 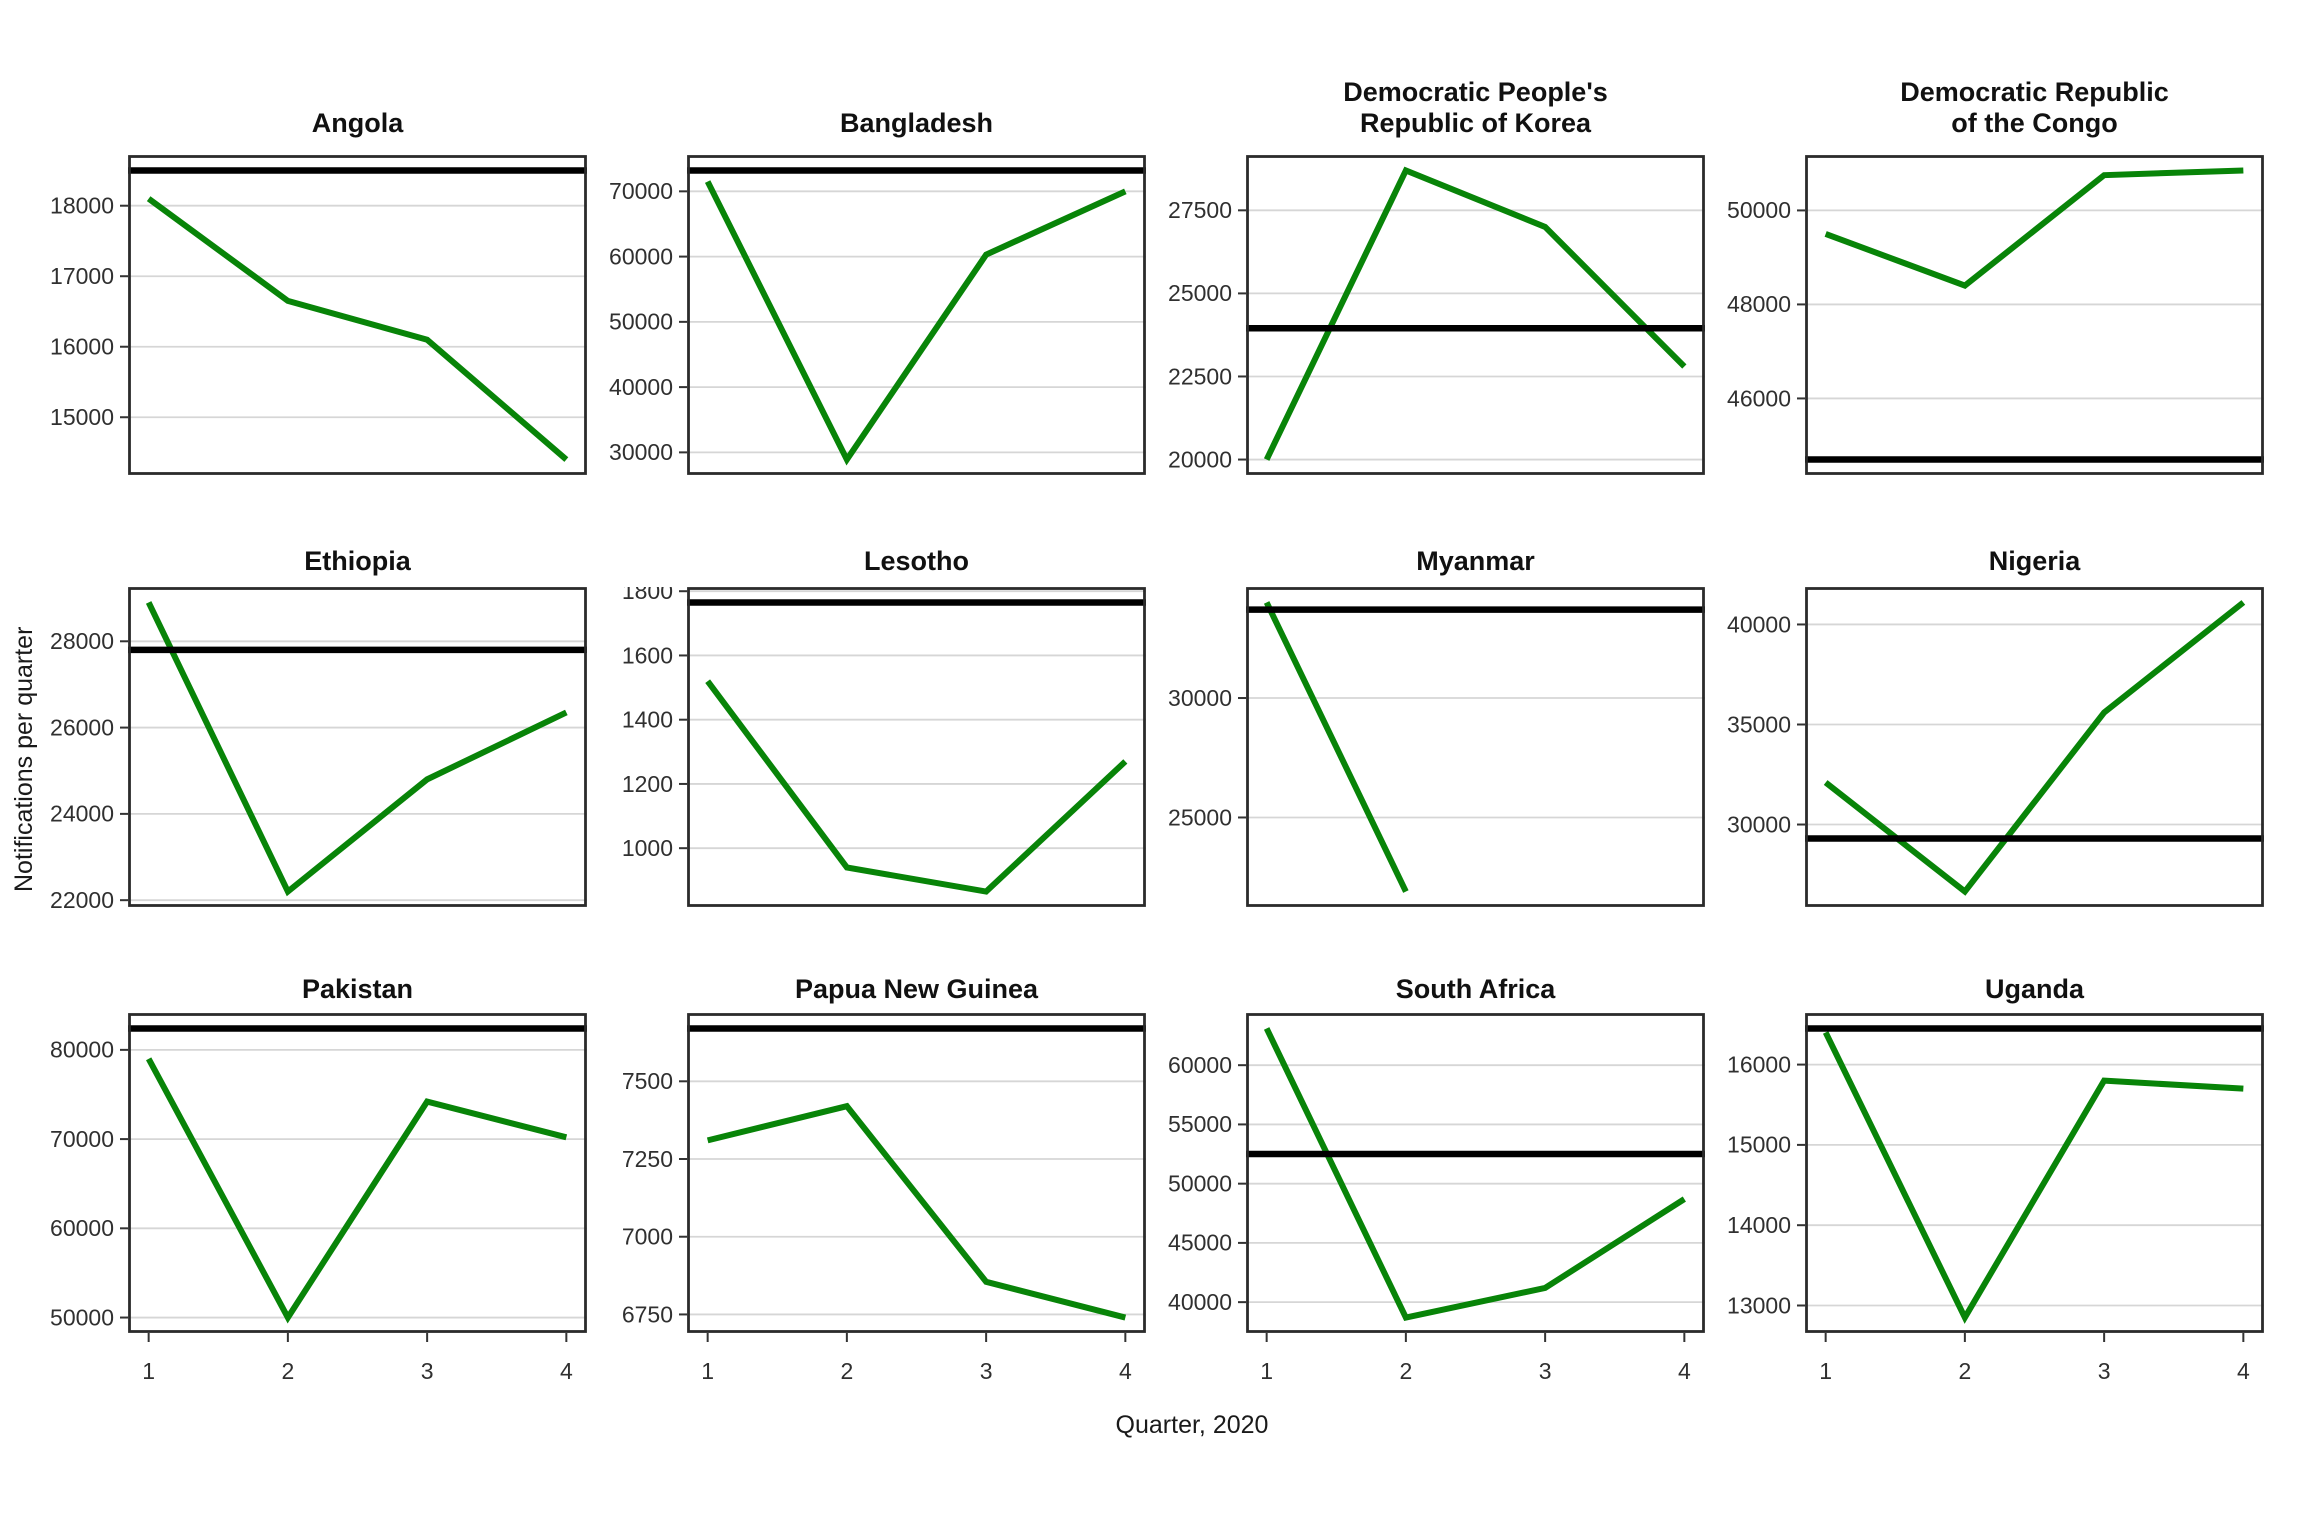 What do you see at coordinates (916, 123) in the screenshot?
I see `facet-title: Bangladesh` at bounding box center [916, 123].